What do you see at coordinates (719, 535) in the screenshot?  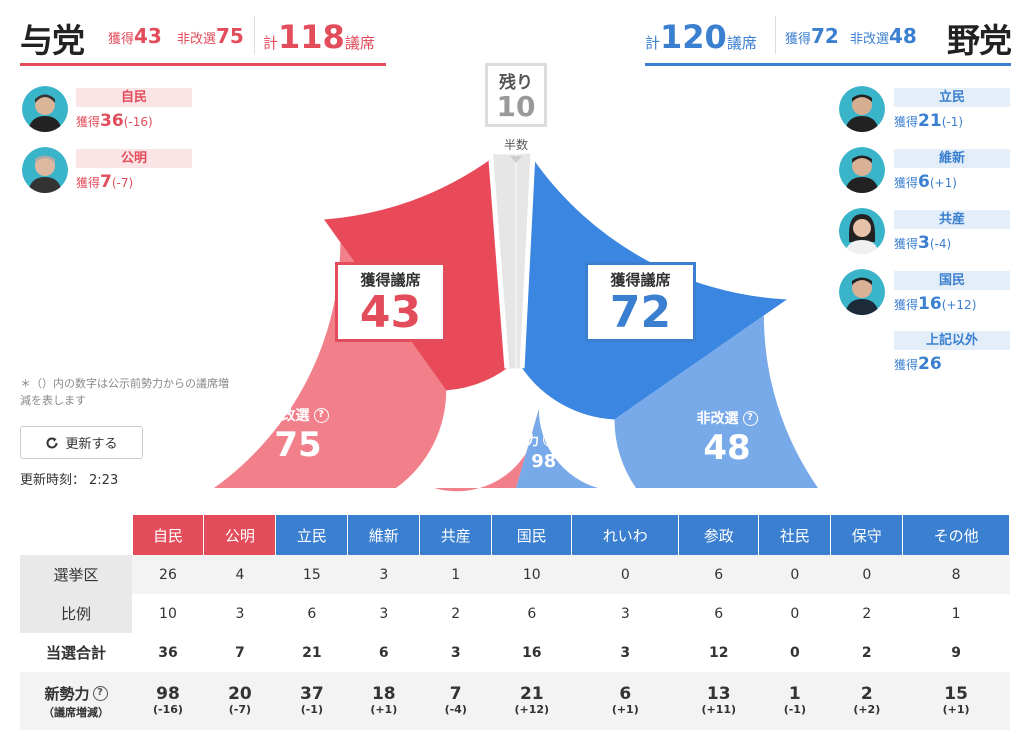 I see `table-header: 参政` at bounding box center [719, 535].